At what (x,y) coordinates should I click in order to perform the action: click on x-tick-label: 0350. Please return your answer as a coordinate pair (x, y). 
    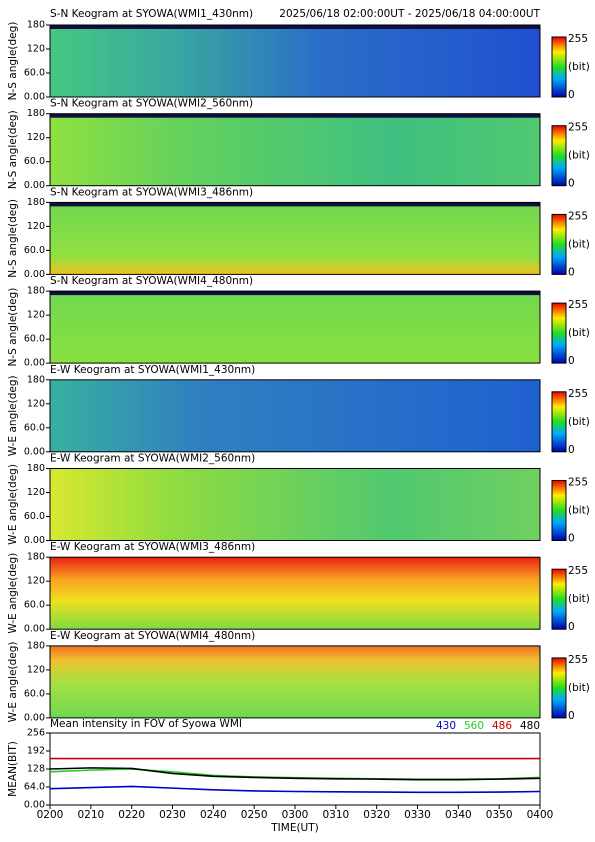
    Looking at the image, I should click on (499, 815).